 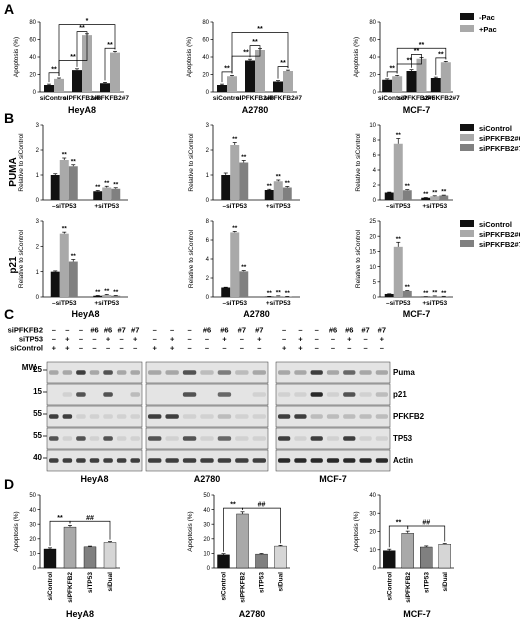 What do you see at coordinates (375, 186) in the screenshot?
I see `chart-b-puma-mcf-7-ytick-label-1: 2` at bounding box center [375, 186].